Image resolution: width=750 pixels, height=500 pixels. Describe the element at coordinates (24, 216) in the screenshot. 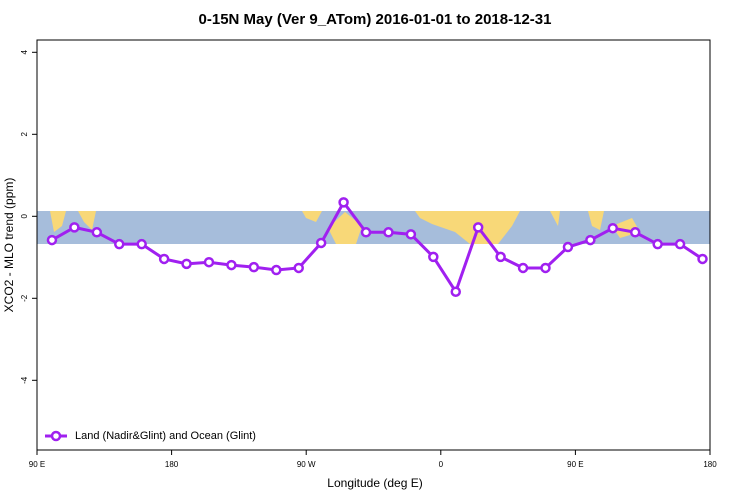

I see `y-tick-label: 0` at that location.